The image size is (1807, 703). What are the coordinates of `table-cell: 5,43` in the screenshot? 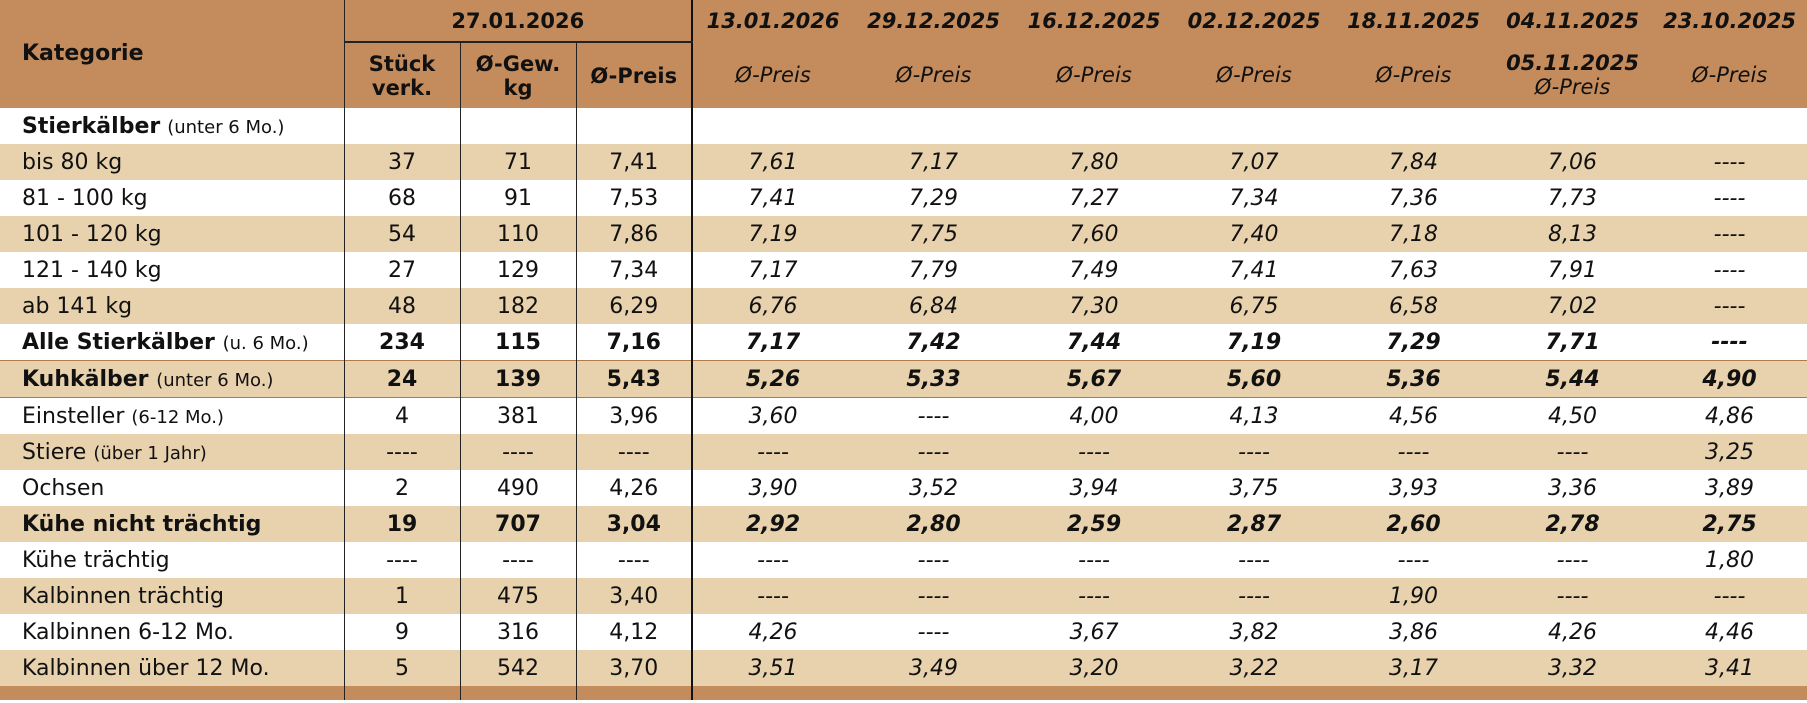 It's located at (634, 379).